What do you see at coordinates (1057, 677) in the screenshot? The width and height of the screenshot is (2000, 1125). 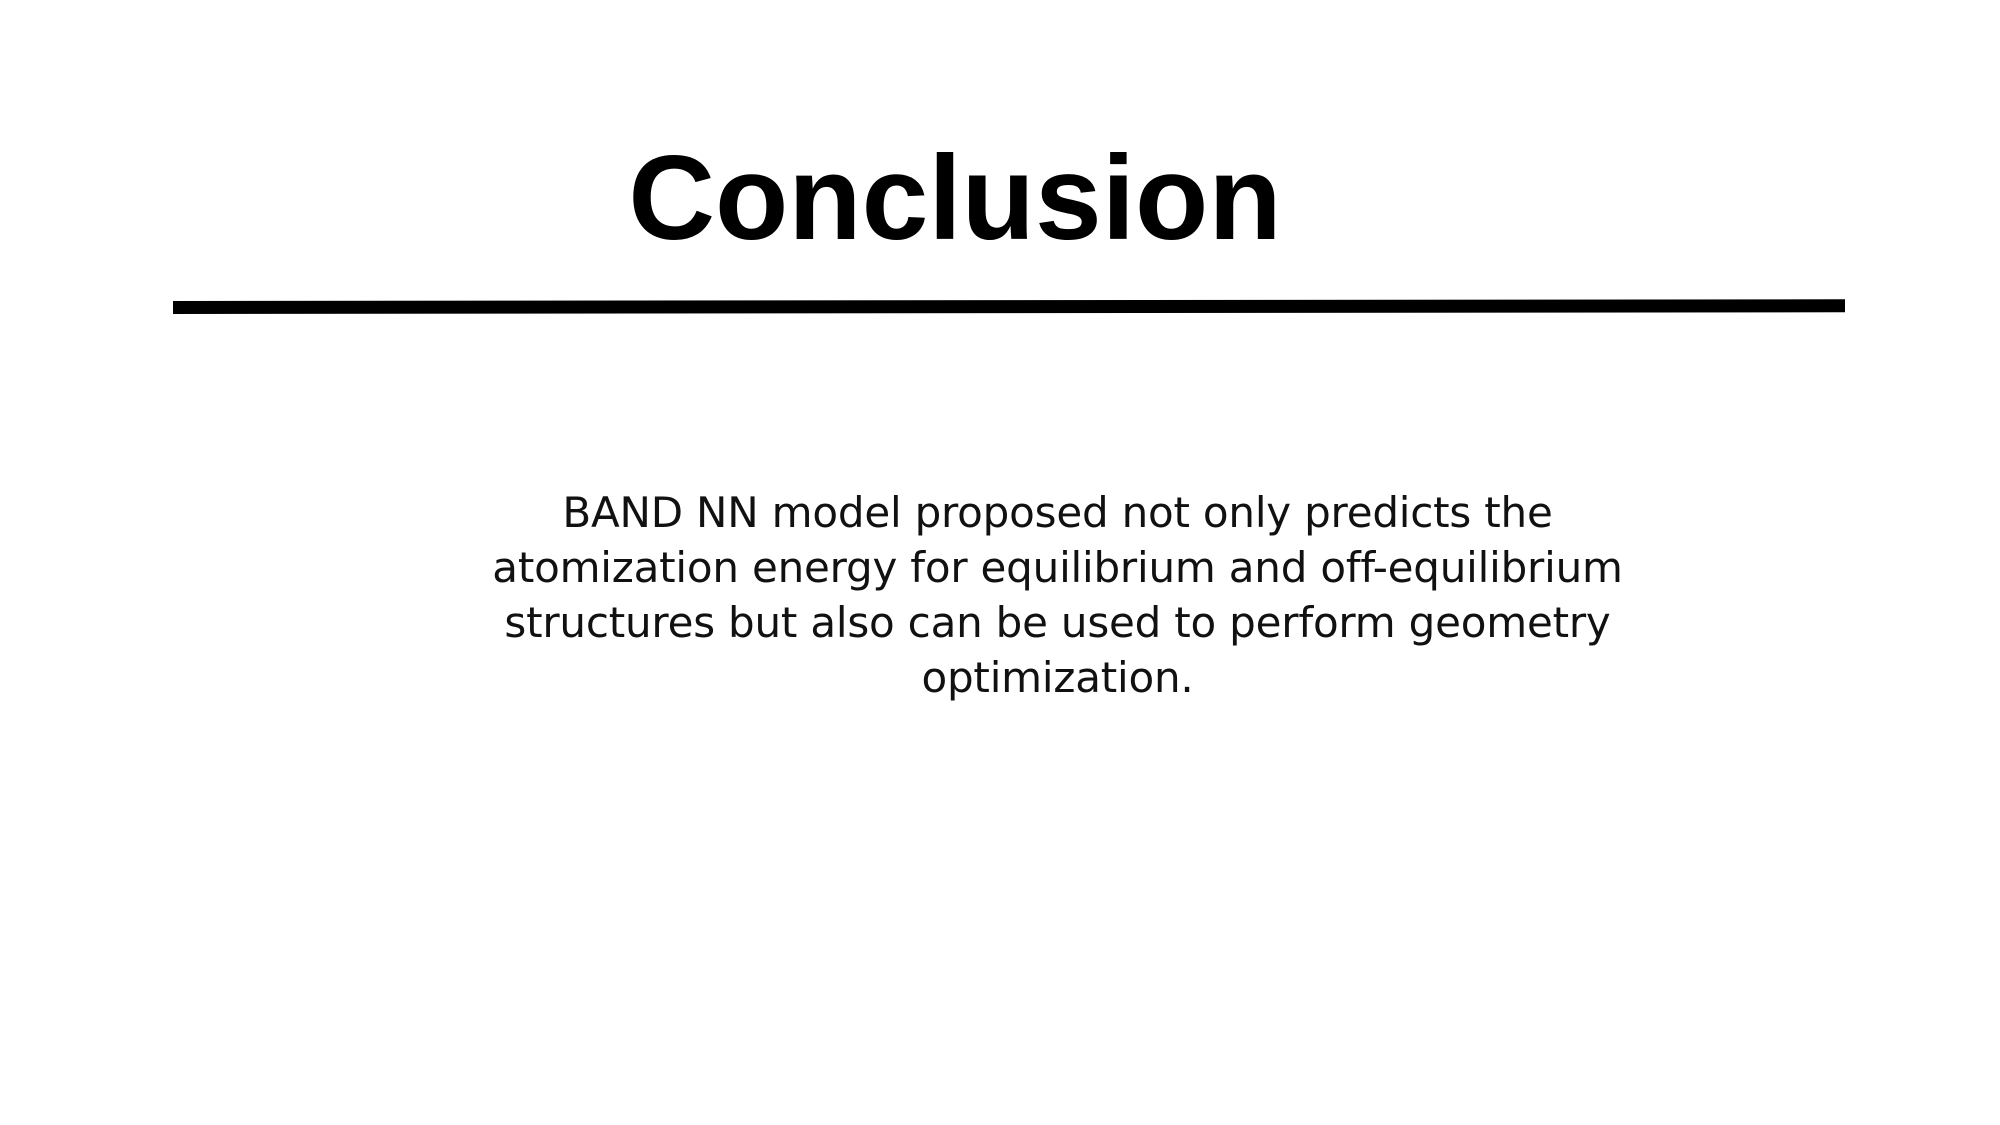 I see `conclusion-line: optimization.` at bounding box center [1057, 677].